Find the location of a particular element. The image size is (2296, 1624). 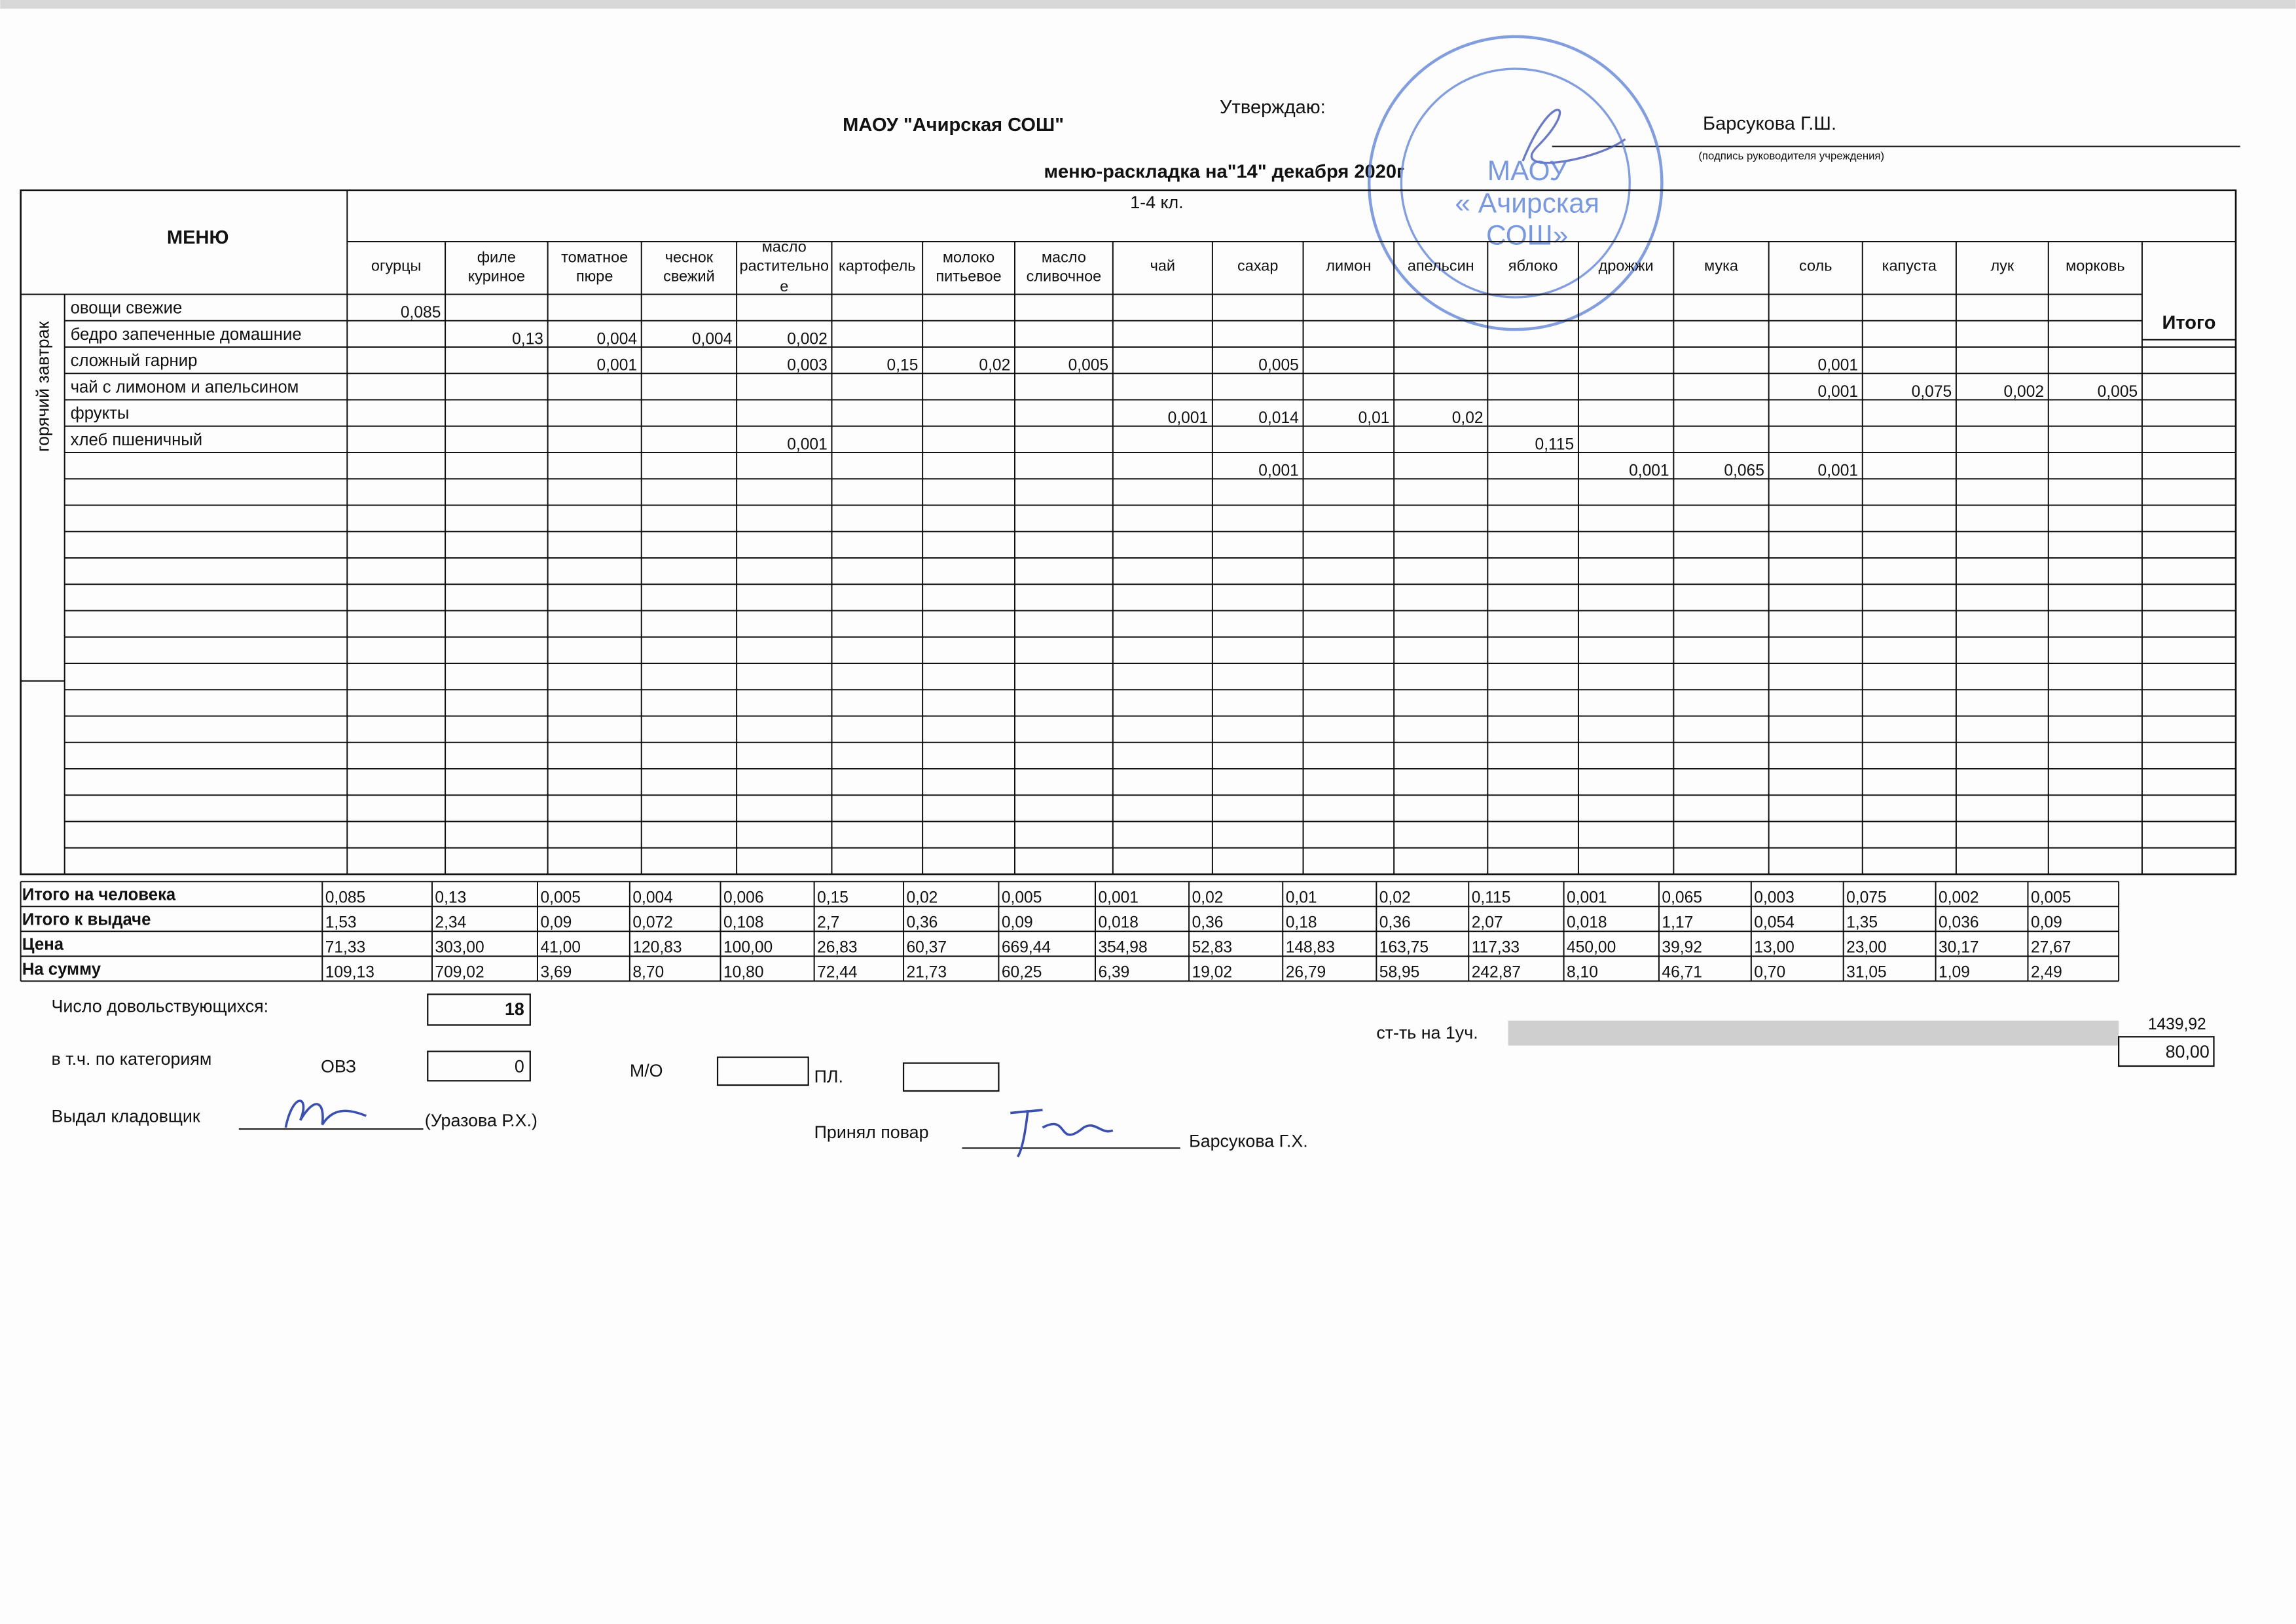

summary-value: 148,83 is located at coordinates (1310, 947).